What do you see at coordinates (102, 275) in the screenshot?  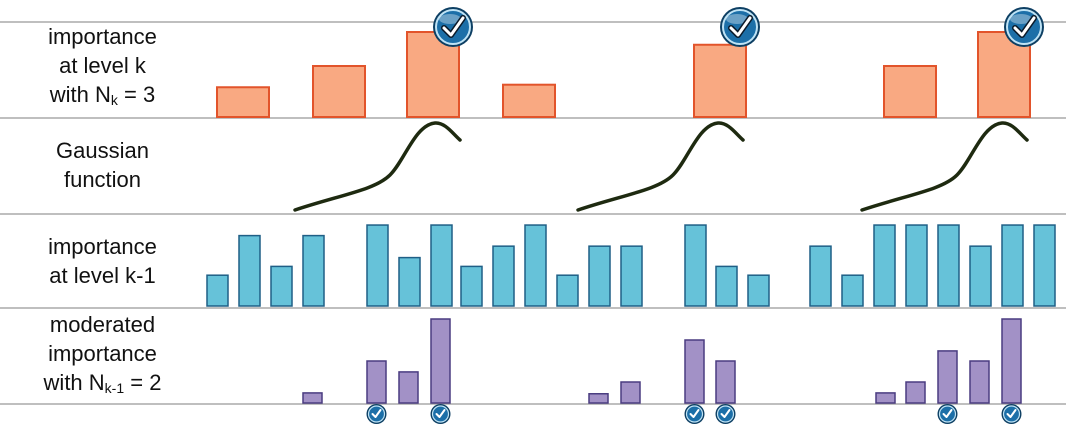 I see `label-line: at level k-1` at bounding box center [102, 275].